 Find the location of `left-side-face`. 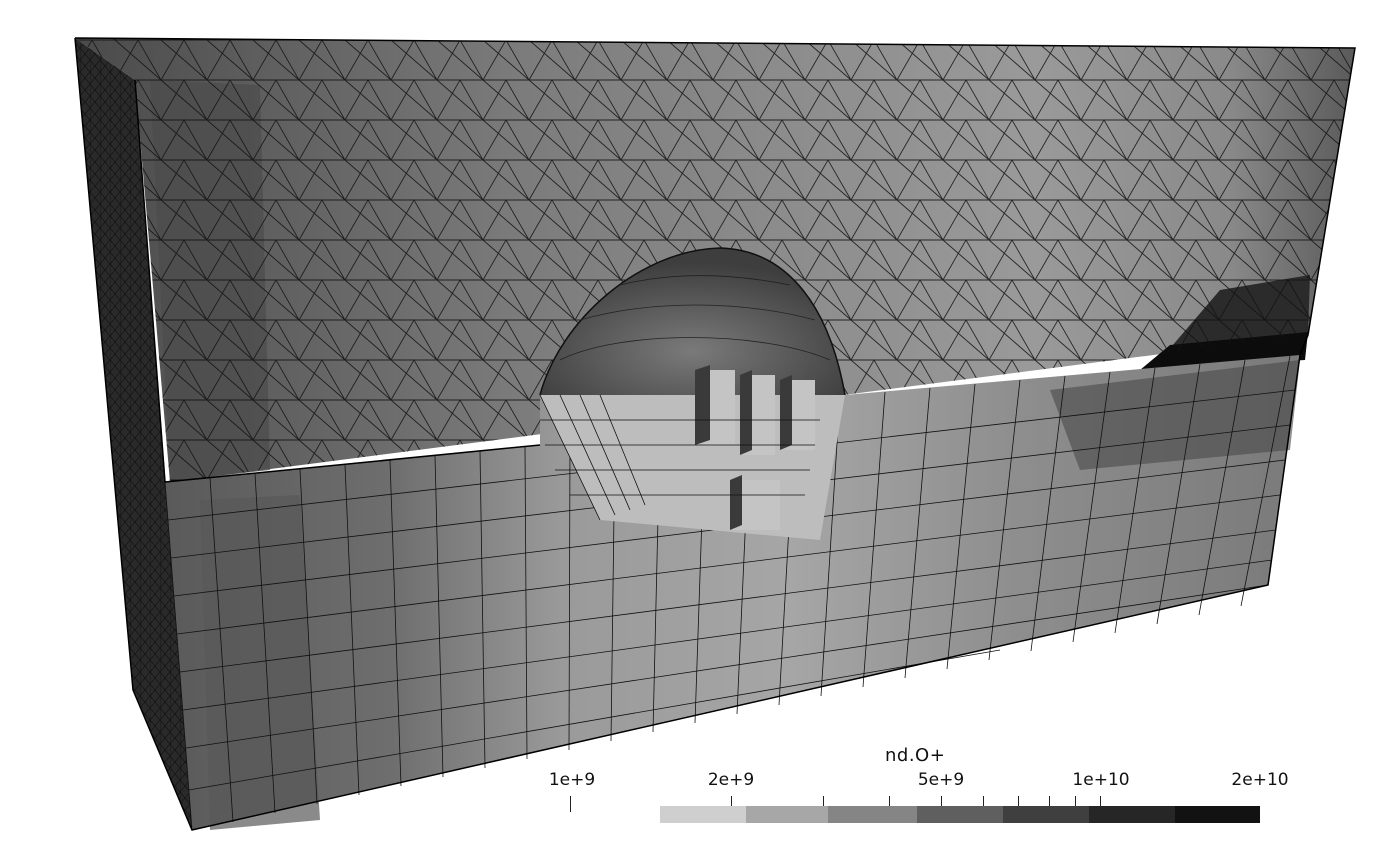

left-side-face is located at coordinates (133, 434).